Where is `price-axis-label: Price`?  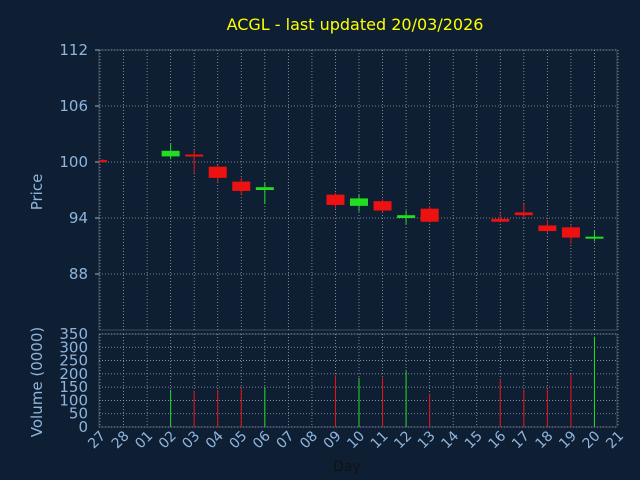
price-axis-label: Price is located at coordinates (37, 192).